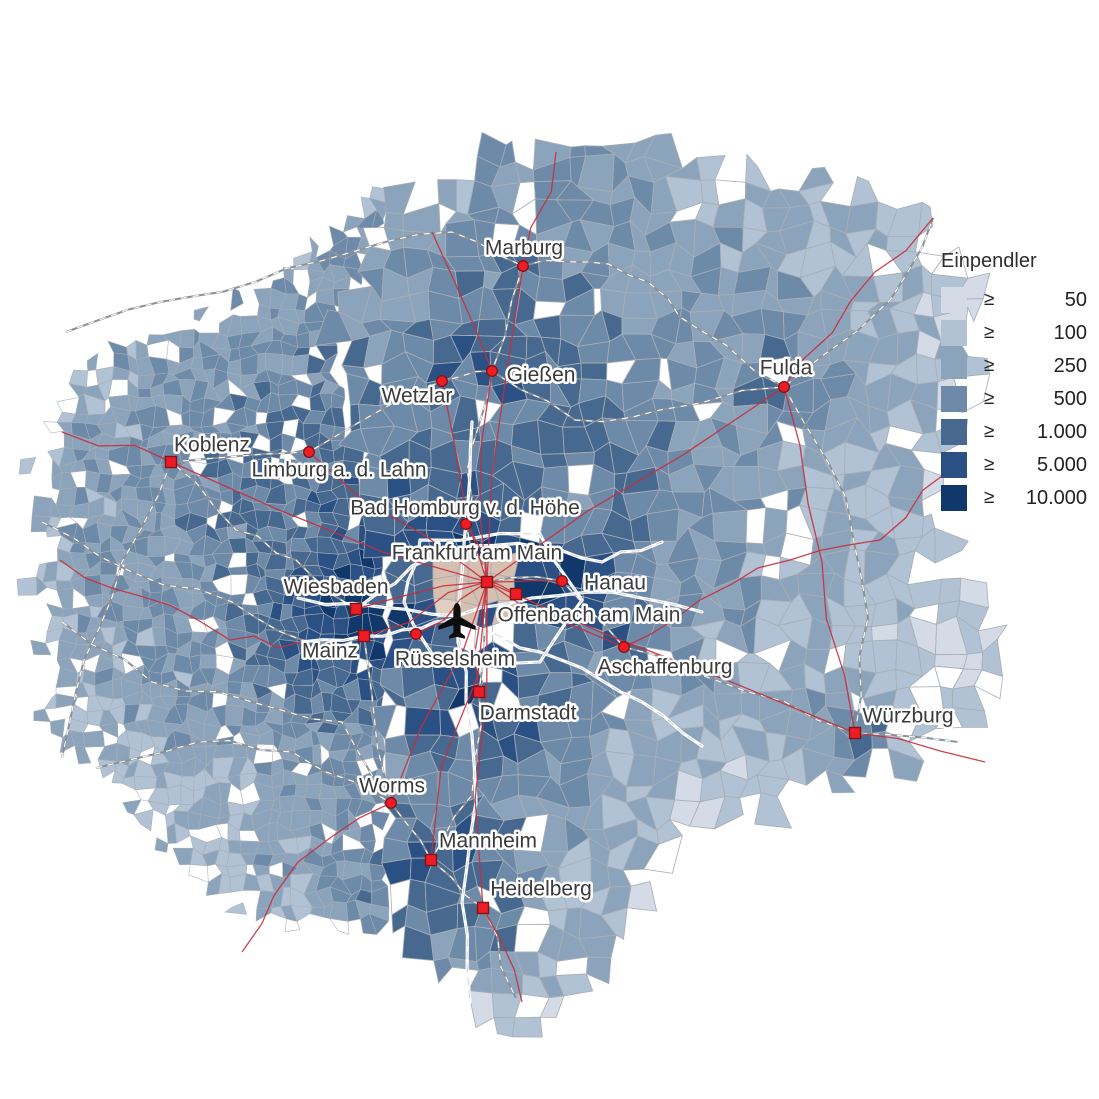 The height and width of the screenshot is (1099, 1099). I want to click on city-marker-wetzlar, so click(442, 381).